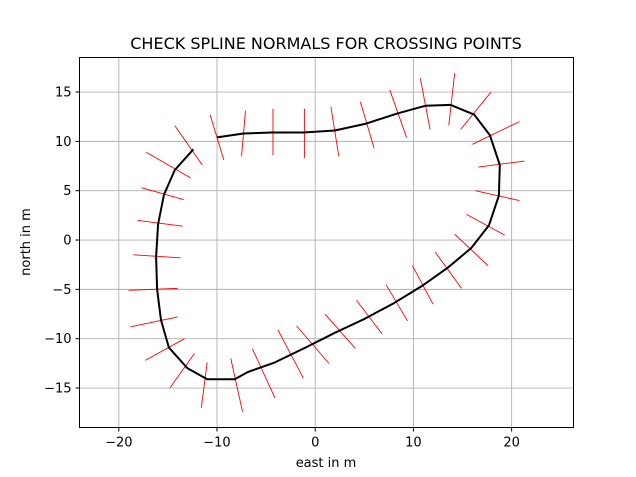 Image resolution: width=636 pixels, height=477 pixels. I want to click on x-tick-label: 0, so click(315, 443).